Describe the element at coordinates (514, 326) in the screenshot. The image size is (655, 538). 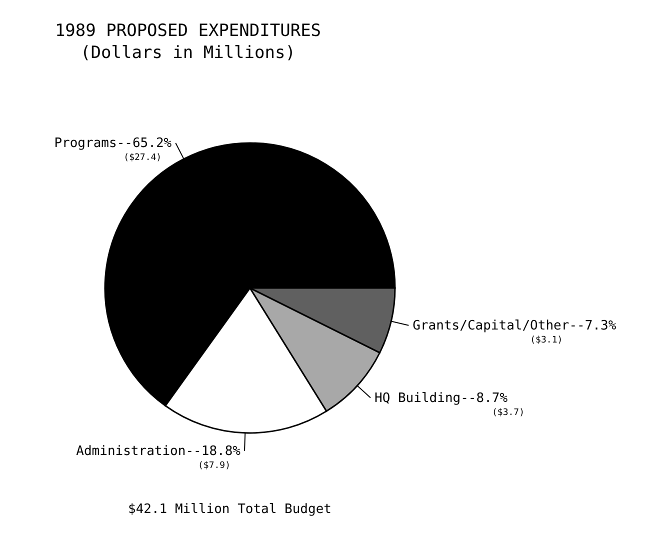
I see `slice-label: Grants/Capital/Other--7.3%` at that location.